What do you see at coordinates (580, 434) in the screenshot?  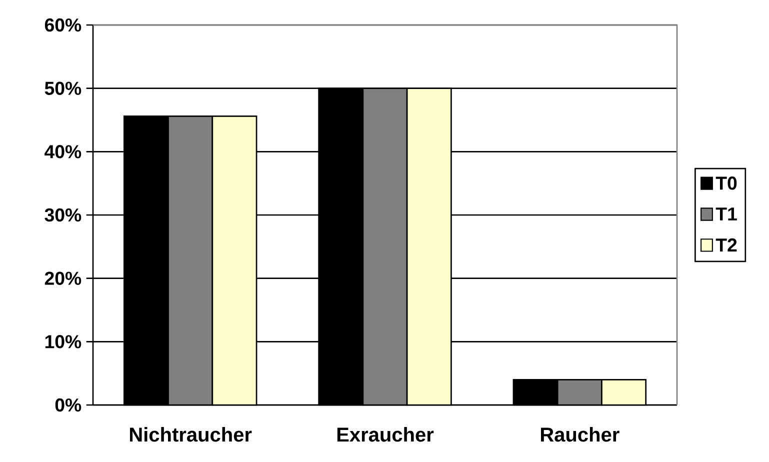 I see `x-tick-label: Raucher` at bounding box center [580, 434].